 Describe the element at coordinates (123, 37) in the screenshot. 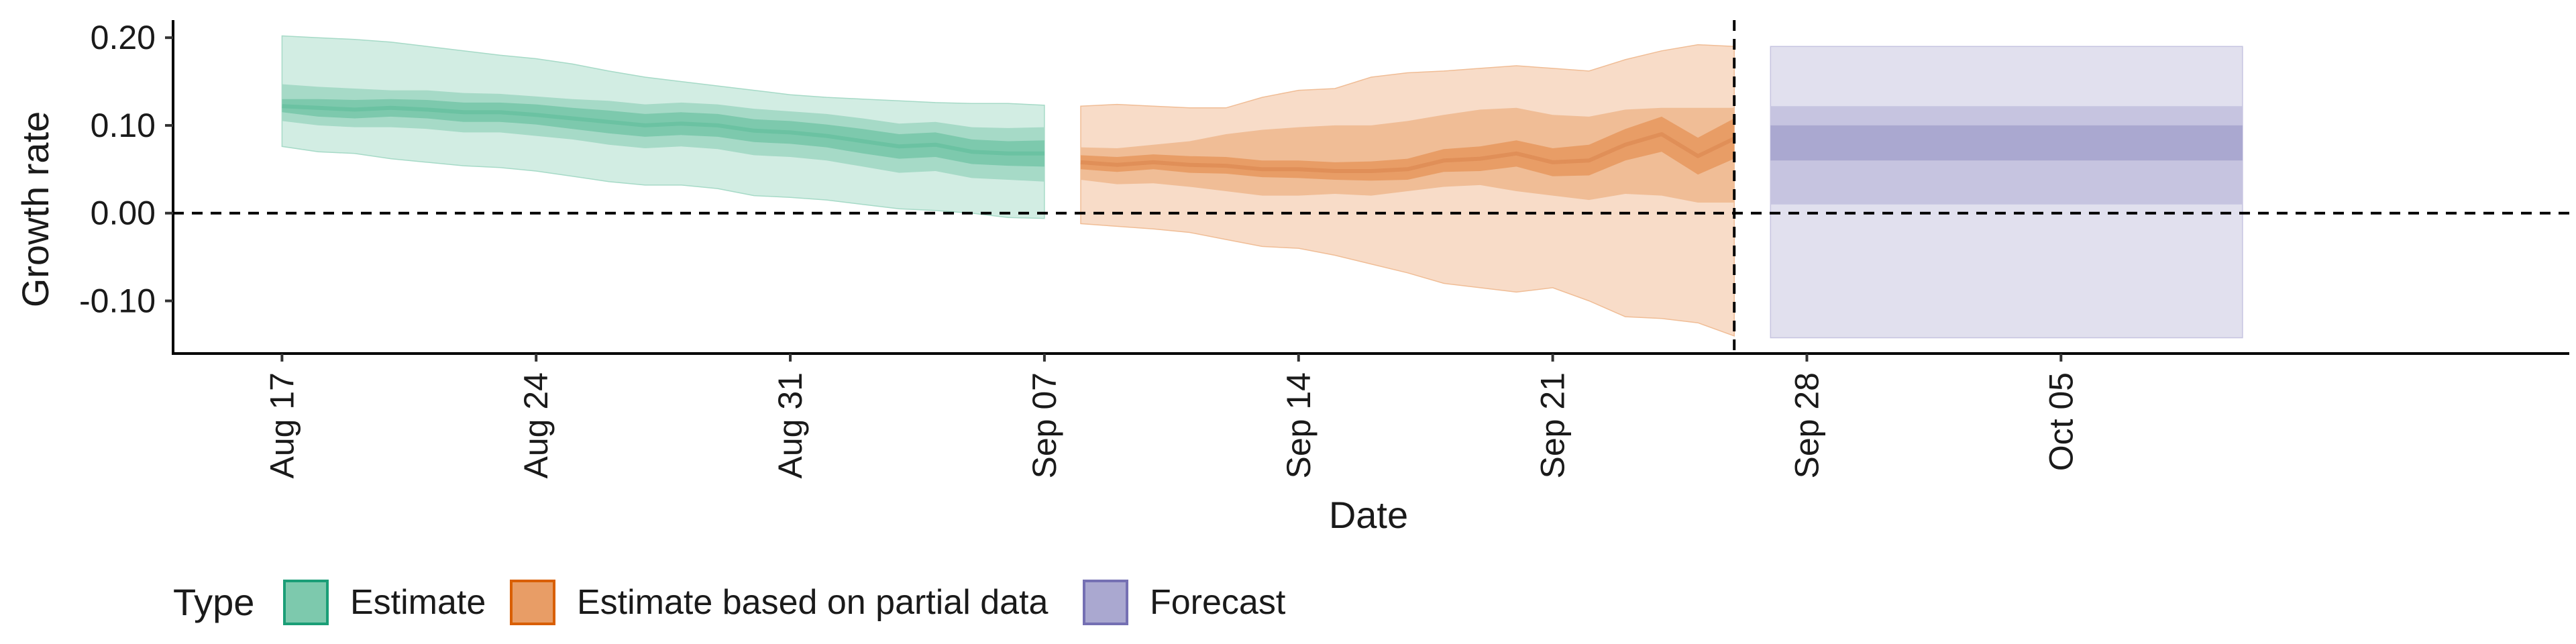

I see `y-tick-label: 0.20` at that location.